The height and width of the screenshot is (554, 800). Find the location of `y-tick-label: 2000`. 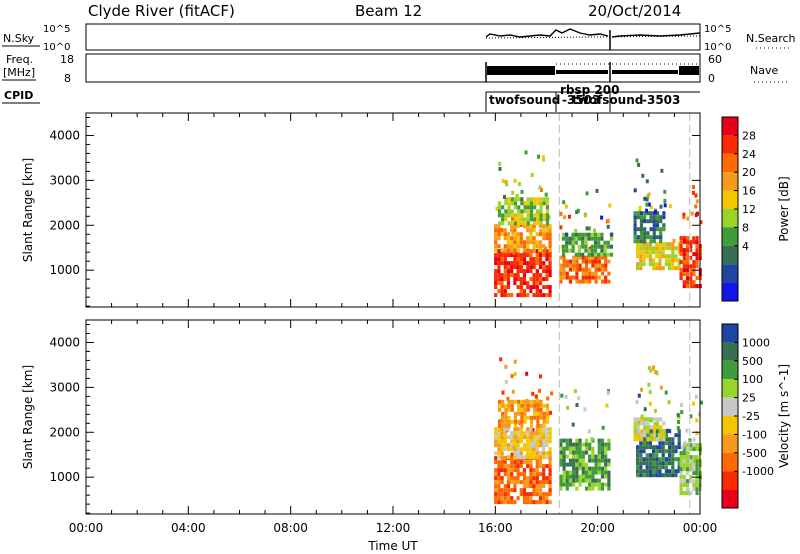

y-tick-label: 2000 is located at coordinates (64, 432).